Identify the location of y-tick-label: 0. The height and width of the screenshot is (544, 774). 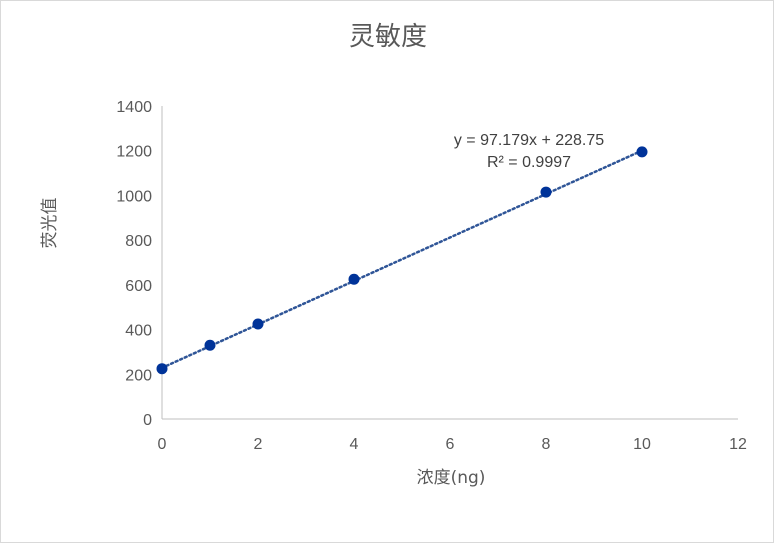
(147, 420).